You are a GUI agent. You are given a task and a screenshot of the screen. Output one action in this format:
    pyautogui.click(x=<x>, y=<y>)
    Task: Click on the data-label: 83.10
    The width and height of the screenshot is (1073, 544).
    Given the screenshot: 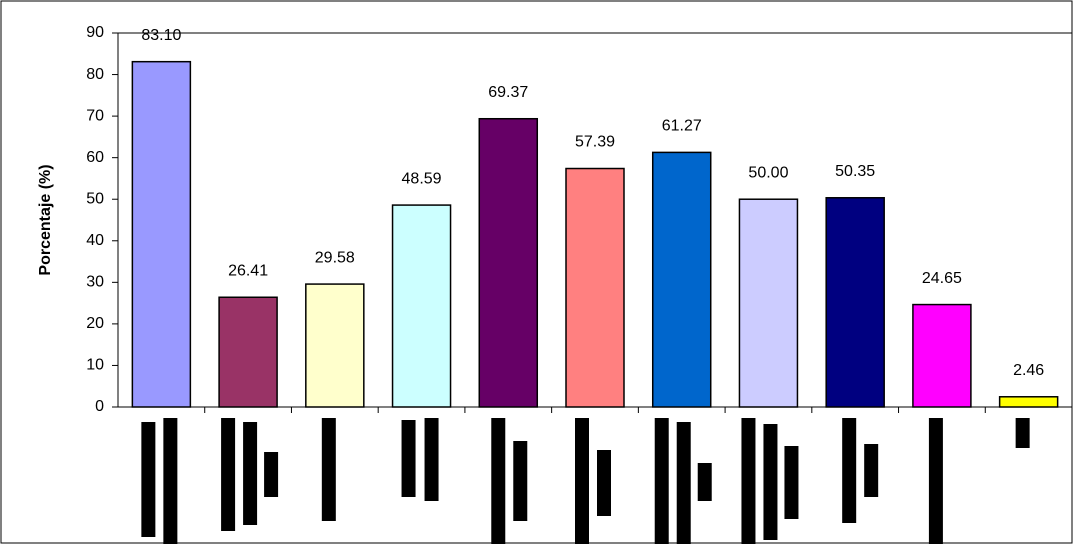 What is the action you would take?
    pyautogui.click(x=161, y=35)
    